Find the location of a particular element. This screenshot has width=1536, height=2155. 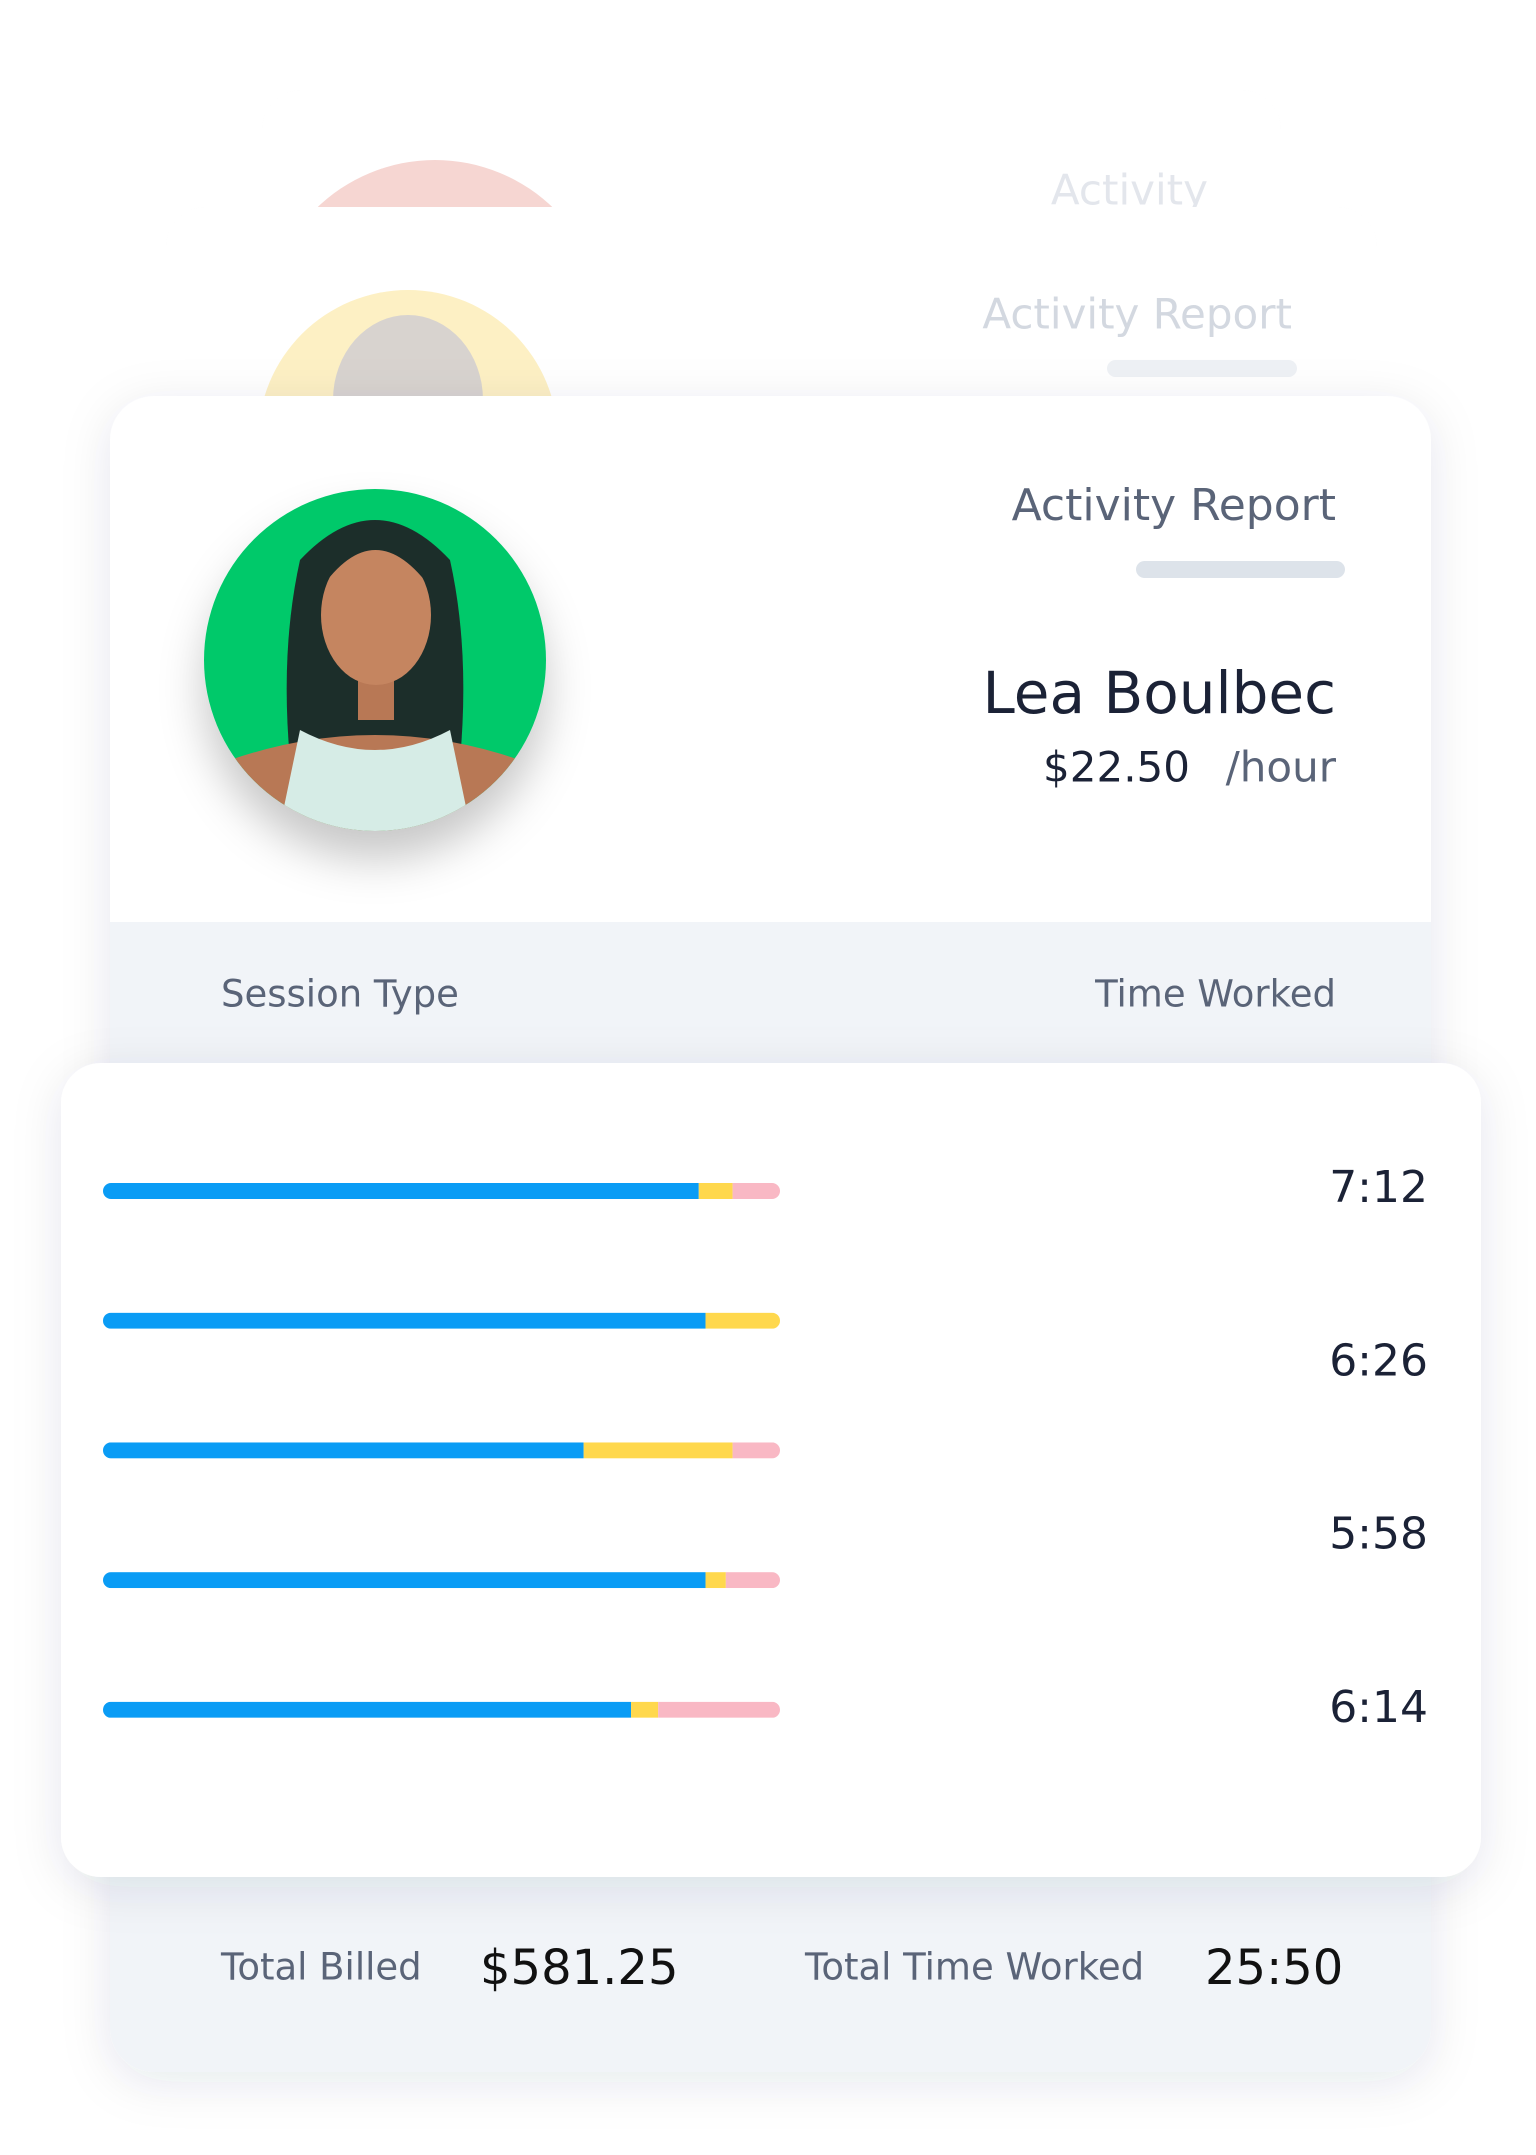

employee-name: Lea Boulbec is located at coordinates (1160, 693).